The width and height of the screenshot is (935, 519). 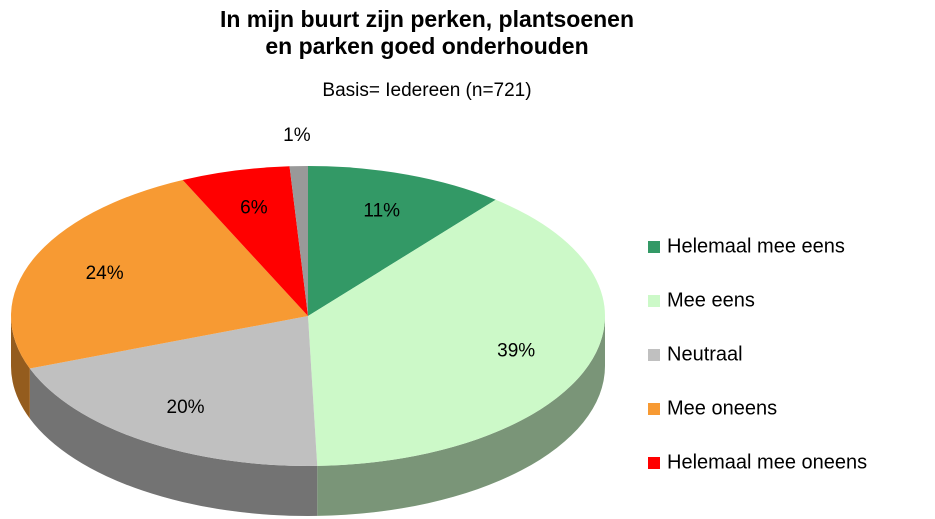 What do you see at coordinates (705, 354) in the screenshot?
I see `legend-label: Neutraal` at bounding box center [705, 354].